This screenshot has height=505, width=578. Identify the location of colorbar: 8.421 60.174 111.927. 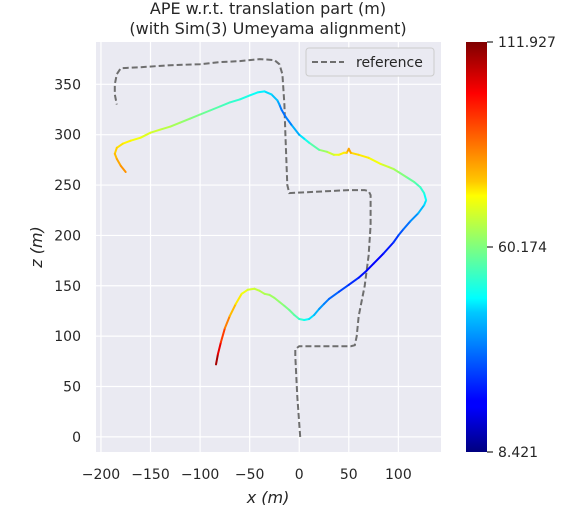
(511, 248).